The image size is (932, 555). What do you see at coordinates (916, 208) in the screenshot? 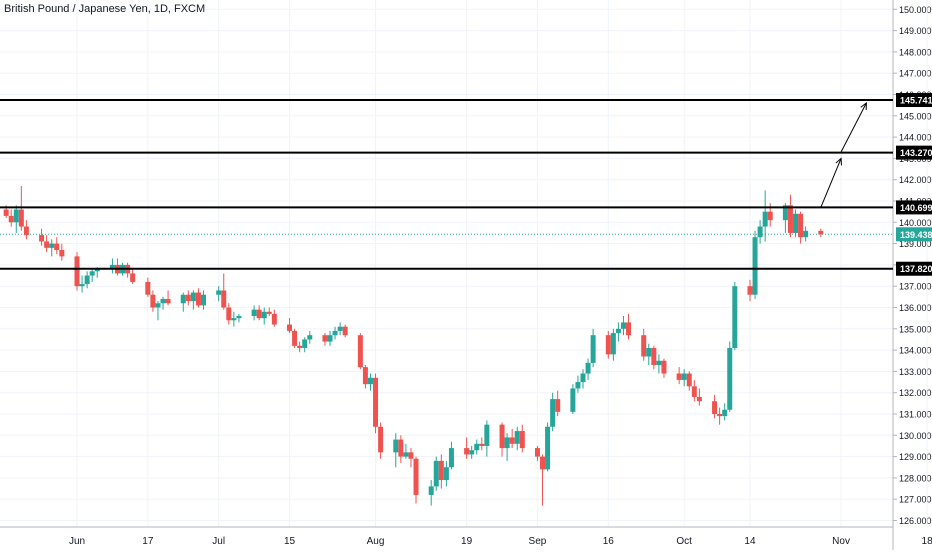
I see `level-label: 140.699` at bounding box center [916, 208].